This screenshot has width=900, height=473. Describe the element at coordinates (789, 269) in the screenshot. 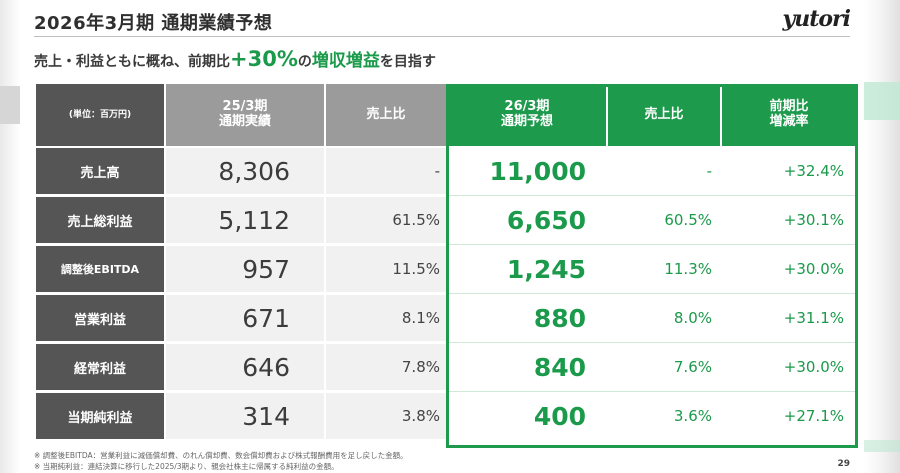

I see `cell-yoy-adjusted-ebitda: +30.0%` at that location.